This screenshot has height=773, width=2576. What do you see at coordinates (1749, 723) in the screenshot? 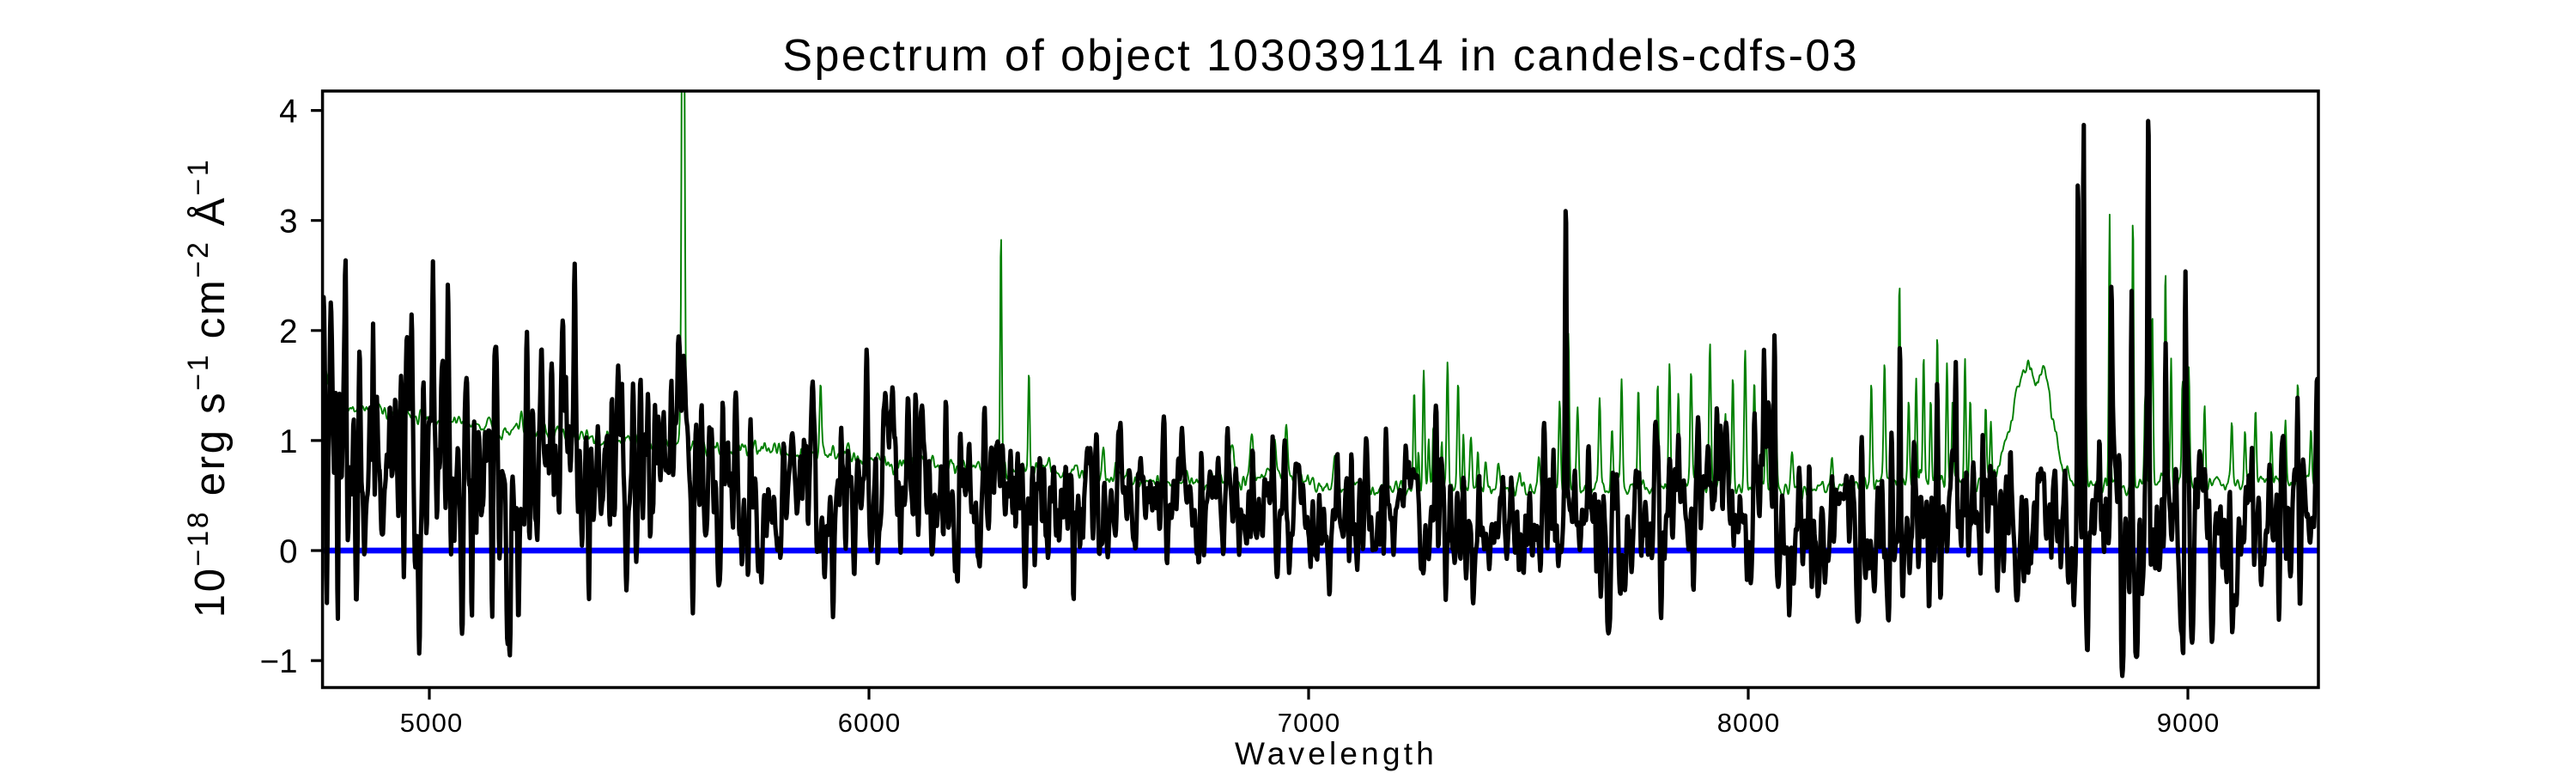
I see `svg-text: 8000` at bounding box center [1749, 723].